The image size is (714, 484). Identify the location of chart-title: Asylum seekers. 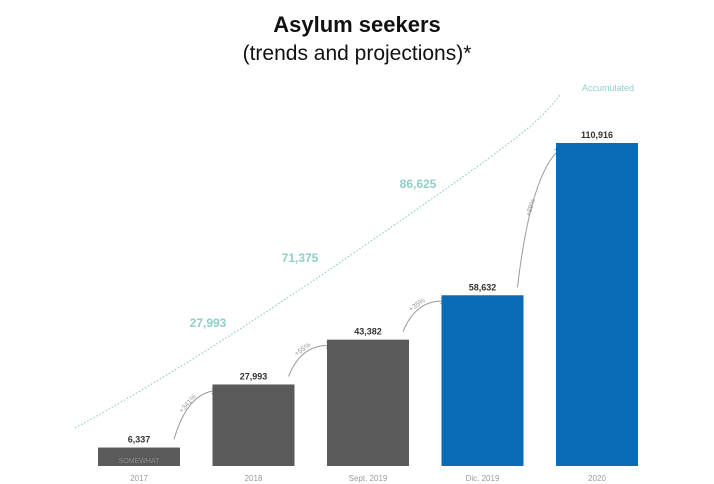
(357, 24).